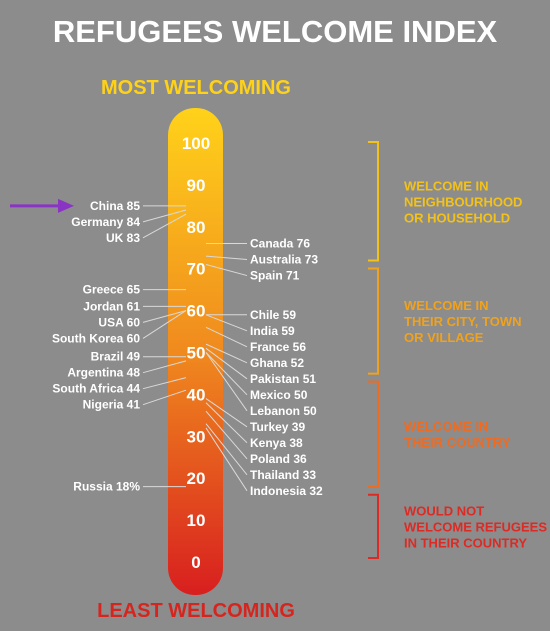 Image resolution: width=550 pixels, height=631 pixels. I want to click on connector-poland, so click(226, 435).